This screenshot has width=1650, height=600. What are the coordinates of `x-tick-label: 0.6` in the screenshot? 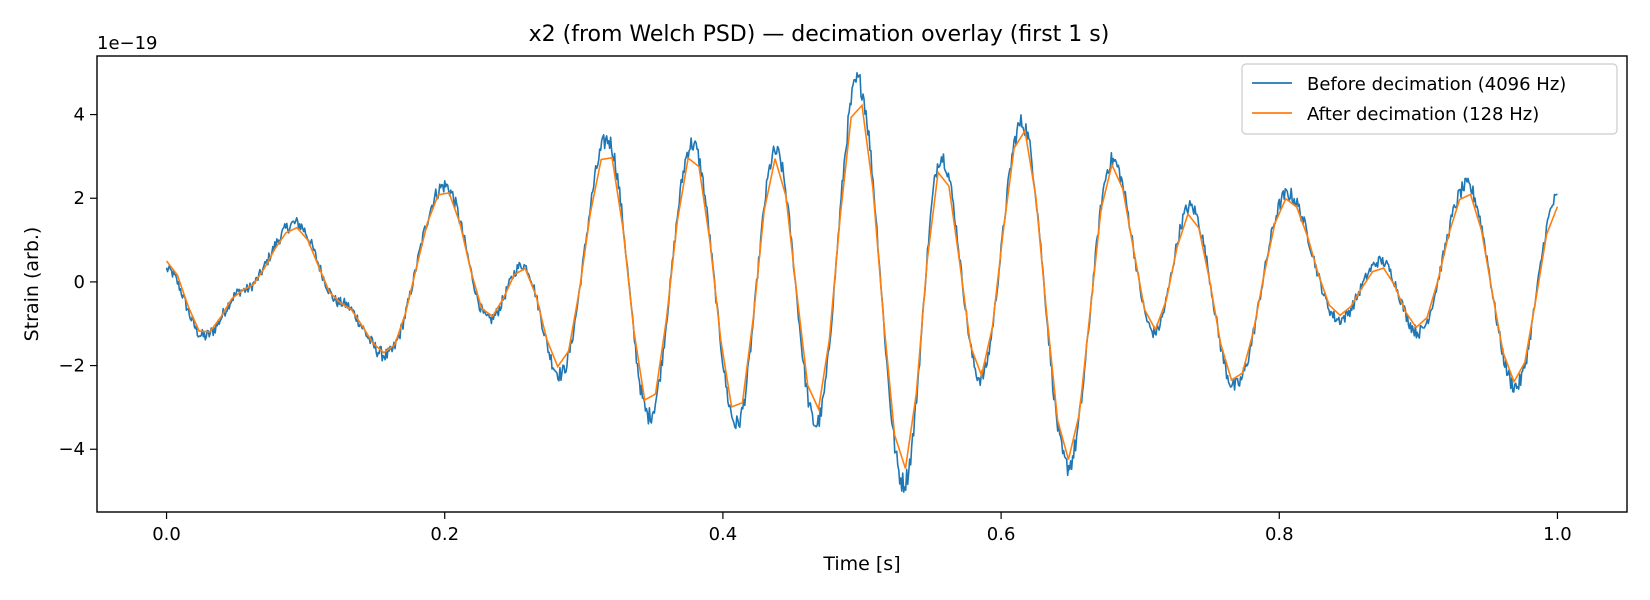 It's located at (1001, 534).